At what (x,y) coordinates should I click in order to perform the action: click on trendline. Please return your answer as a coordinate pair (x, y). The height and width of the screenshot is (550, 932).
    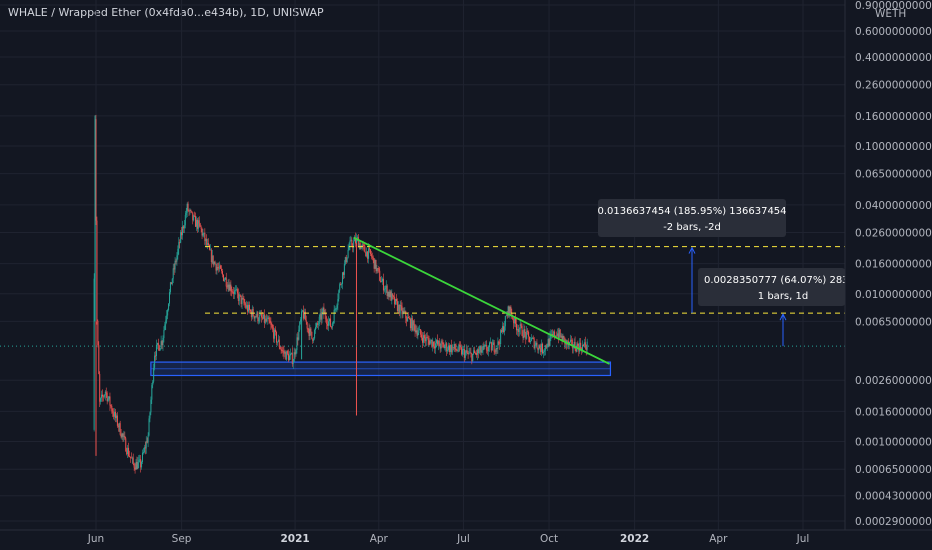
    Looking at the image, I should click on (481, 300).